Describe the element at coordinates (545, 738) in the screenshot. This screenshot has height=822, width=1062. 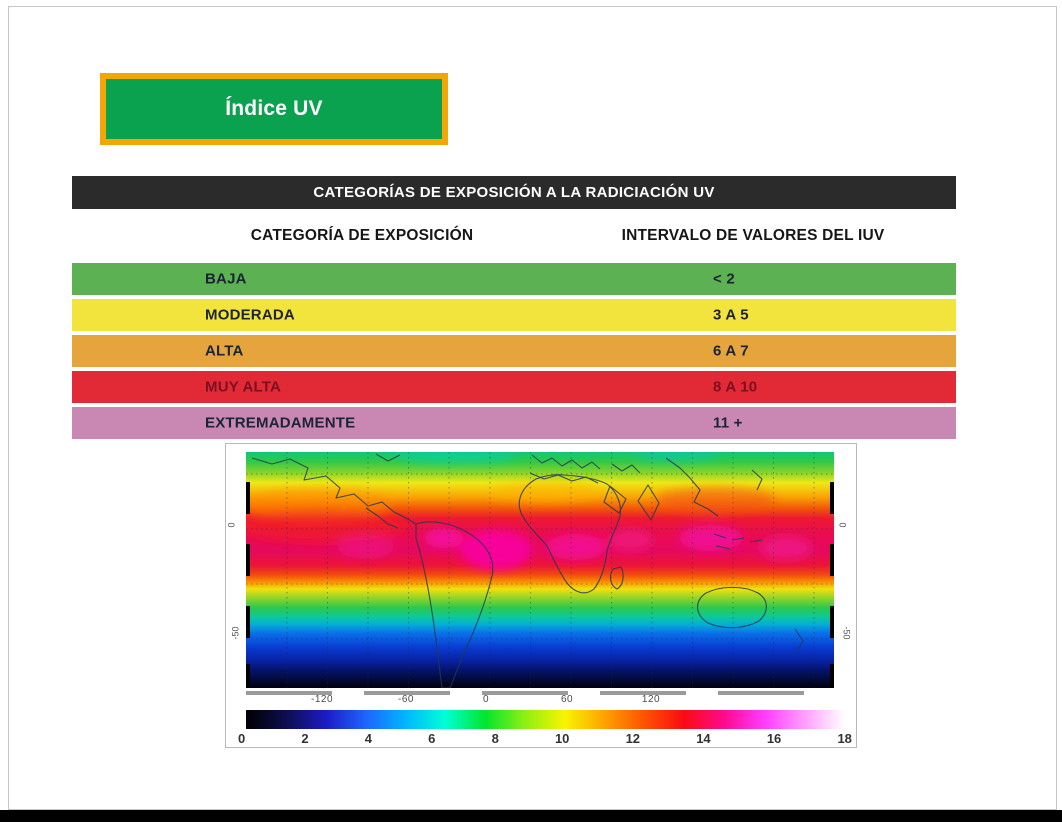
I see `colorbar-labels: 0 2 4 6 8 10 12 14 16 18` at that location.